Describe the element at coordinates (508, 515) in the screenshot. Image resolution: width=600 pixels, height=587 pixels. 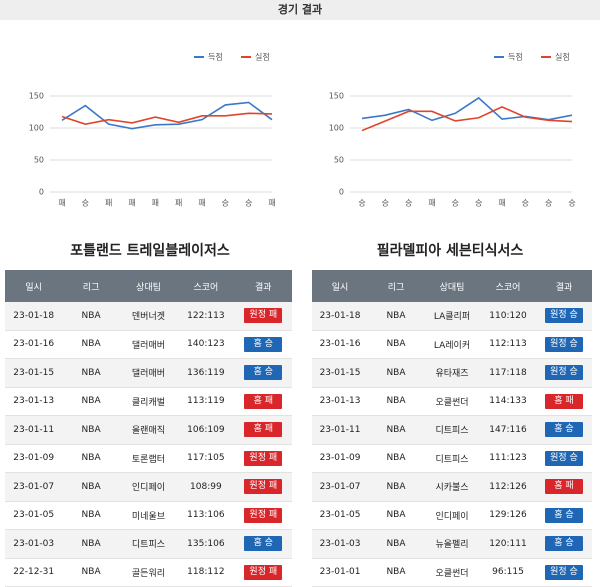
I see `cell: 129:126` at that location.